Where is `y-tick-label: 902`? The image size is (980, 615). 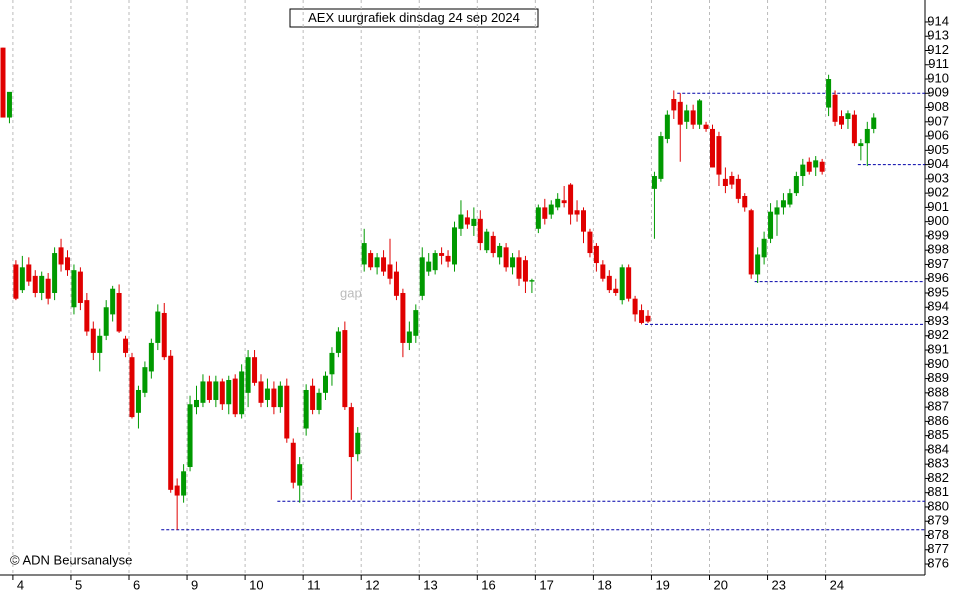
y-tick-label: 902 is located at coordinates (938, 192).